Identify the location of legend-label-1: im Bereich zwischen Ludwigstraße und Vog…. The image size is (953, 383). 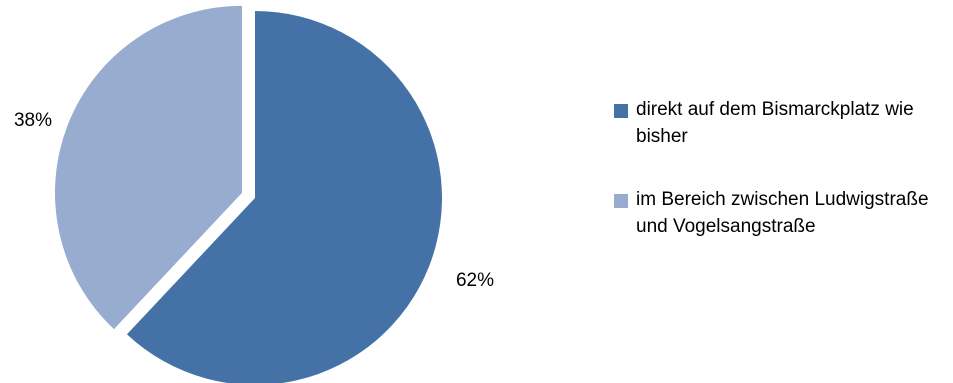
(782, 213).